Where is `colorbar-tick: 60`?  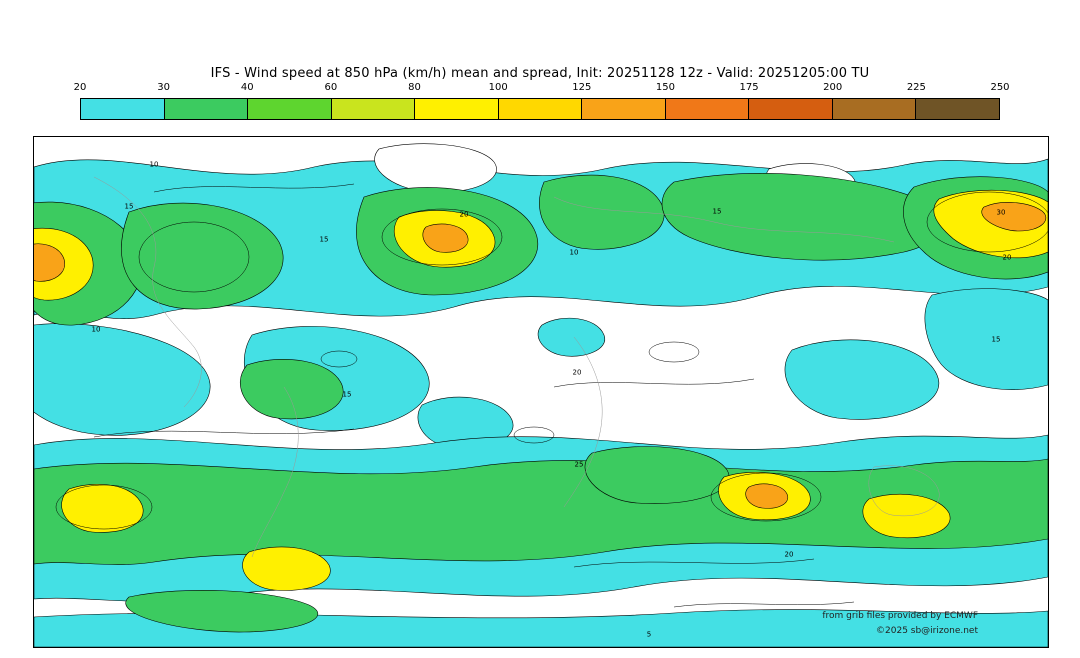 colorbar-tick: 60 is located at coordinates (331, 87).